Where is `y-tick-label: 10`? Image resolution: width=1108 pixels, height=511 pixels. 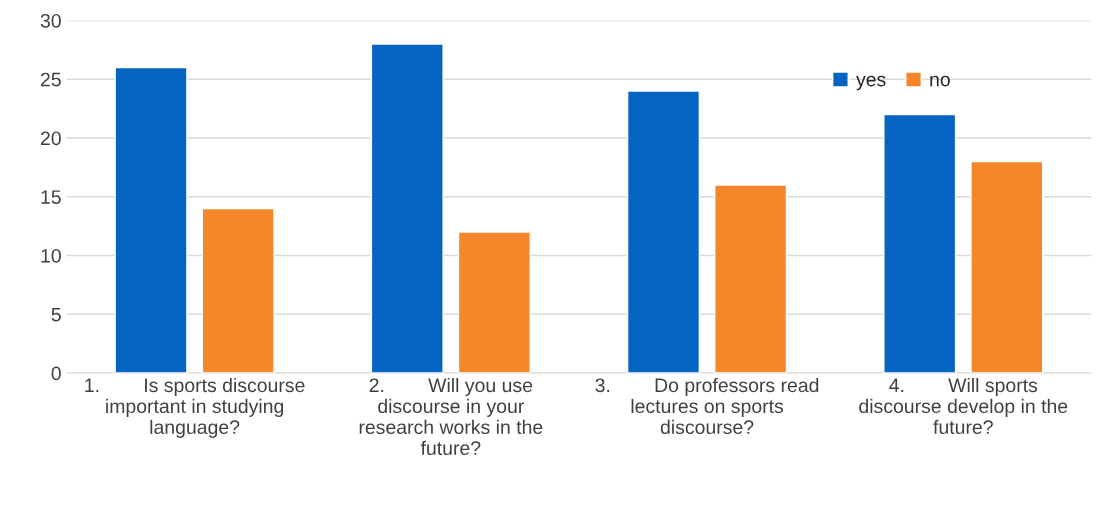
y-tick-label: 10 is located at coordinates (51, 255).